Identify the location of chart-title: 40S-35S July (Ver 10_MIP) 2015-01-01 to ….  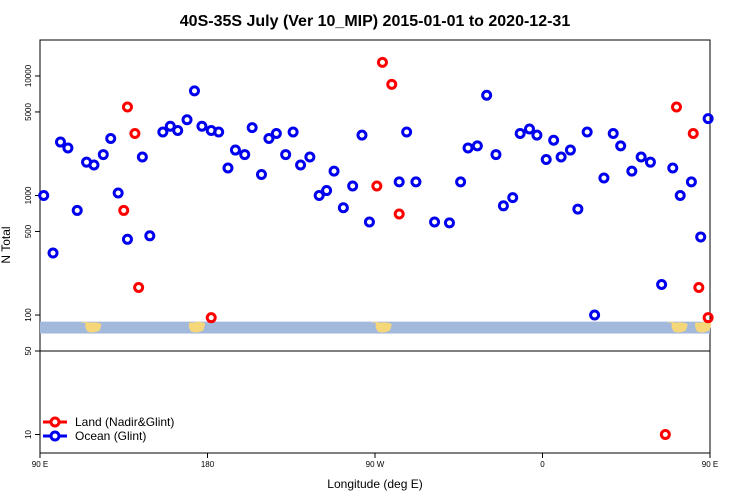
(375, 21).